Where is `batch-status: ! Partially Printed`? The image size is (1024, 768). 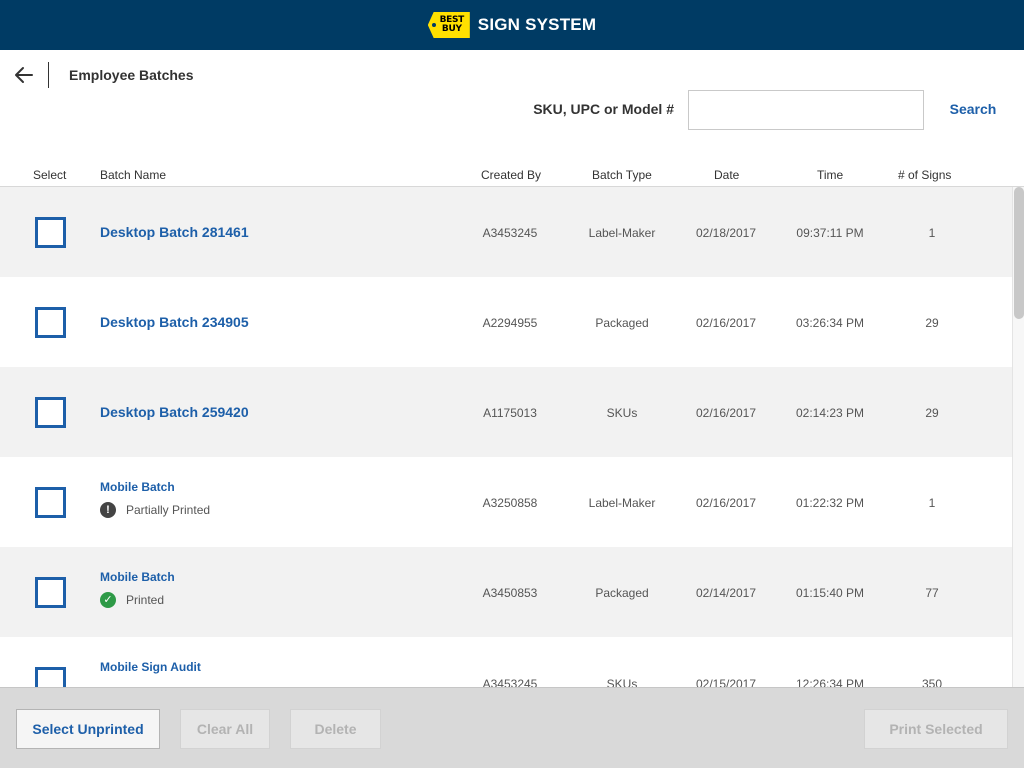
batch-status: ! Partially Printed is located at coordinates (155, 510).